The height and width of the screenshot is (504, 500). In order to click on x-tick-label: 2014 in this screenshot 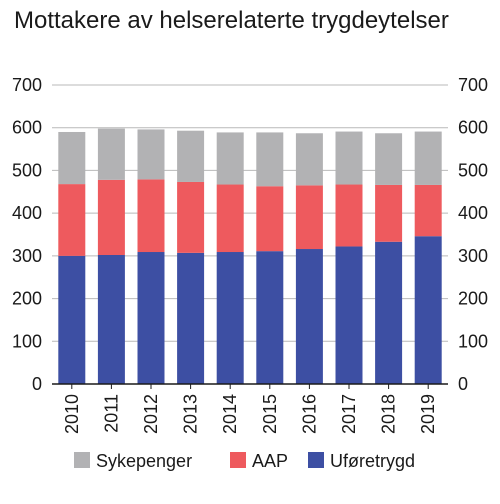, I will do `click(230, 414)`.